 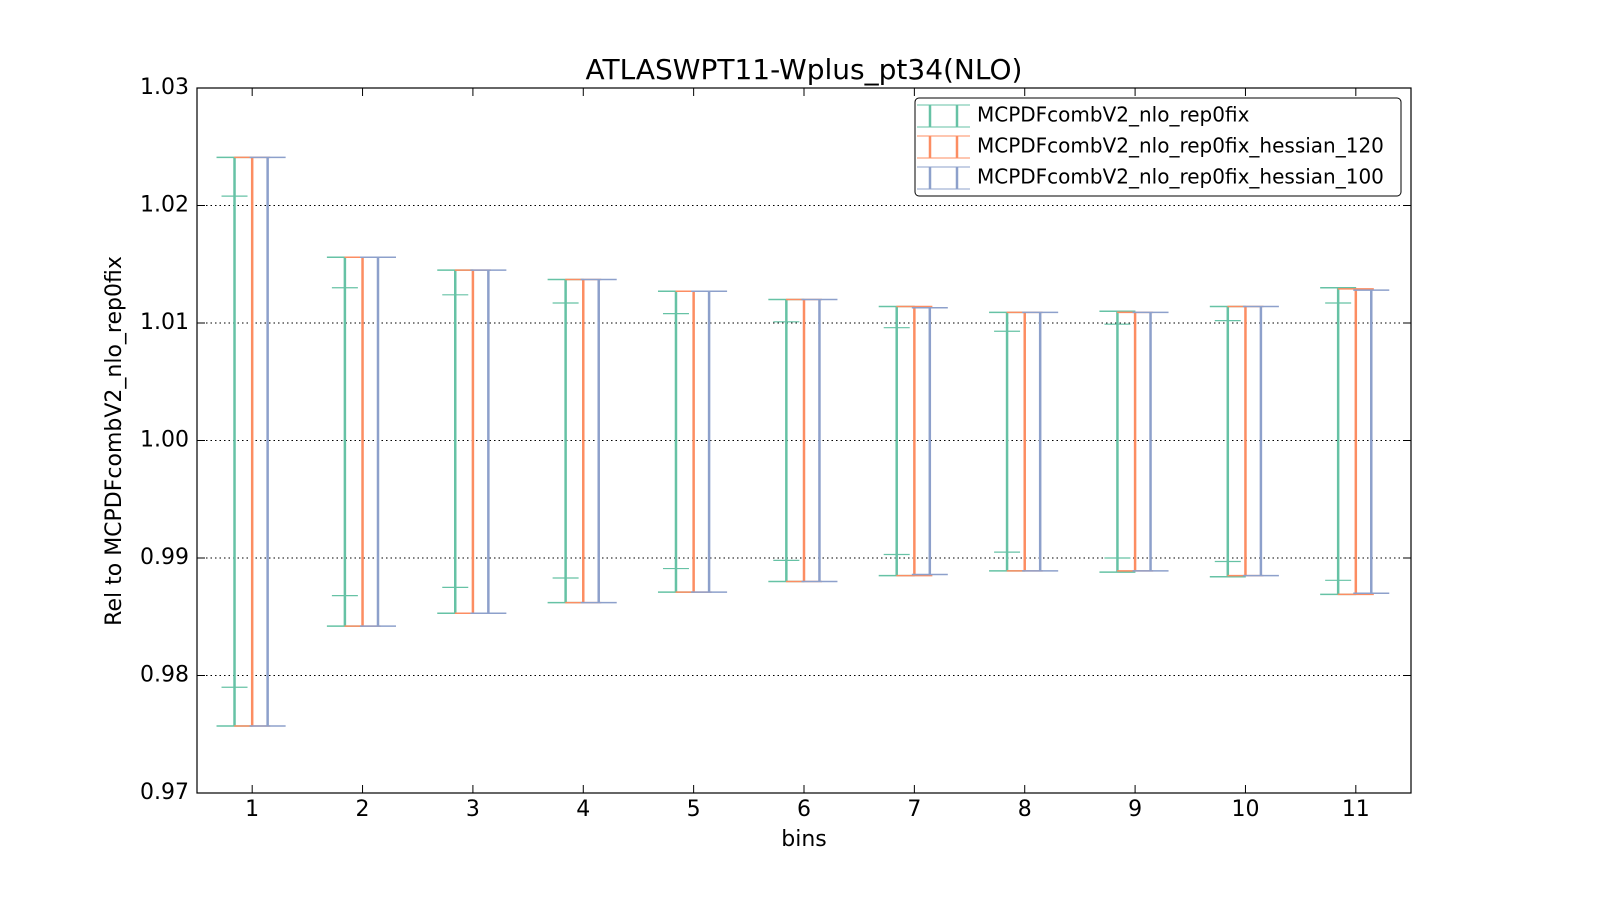 What do you see at coordinates (164, 792) in the screenshot?
I see `y-tick-label: 0.97` at bounding box center [164, 792].